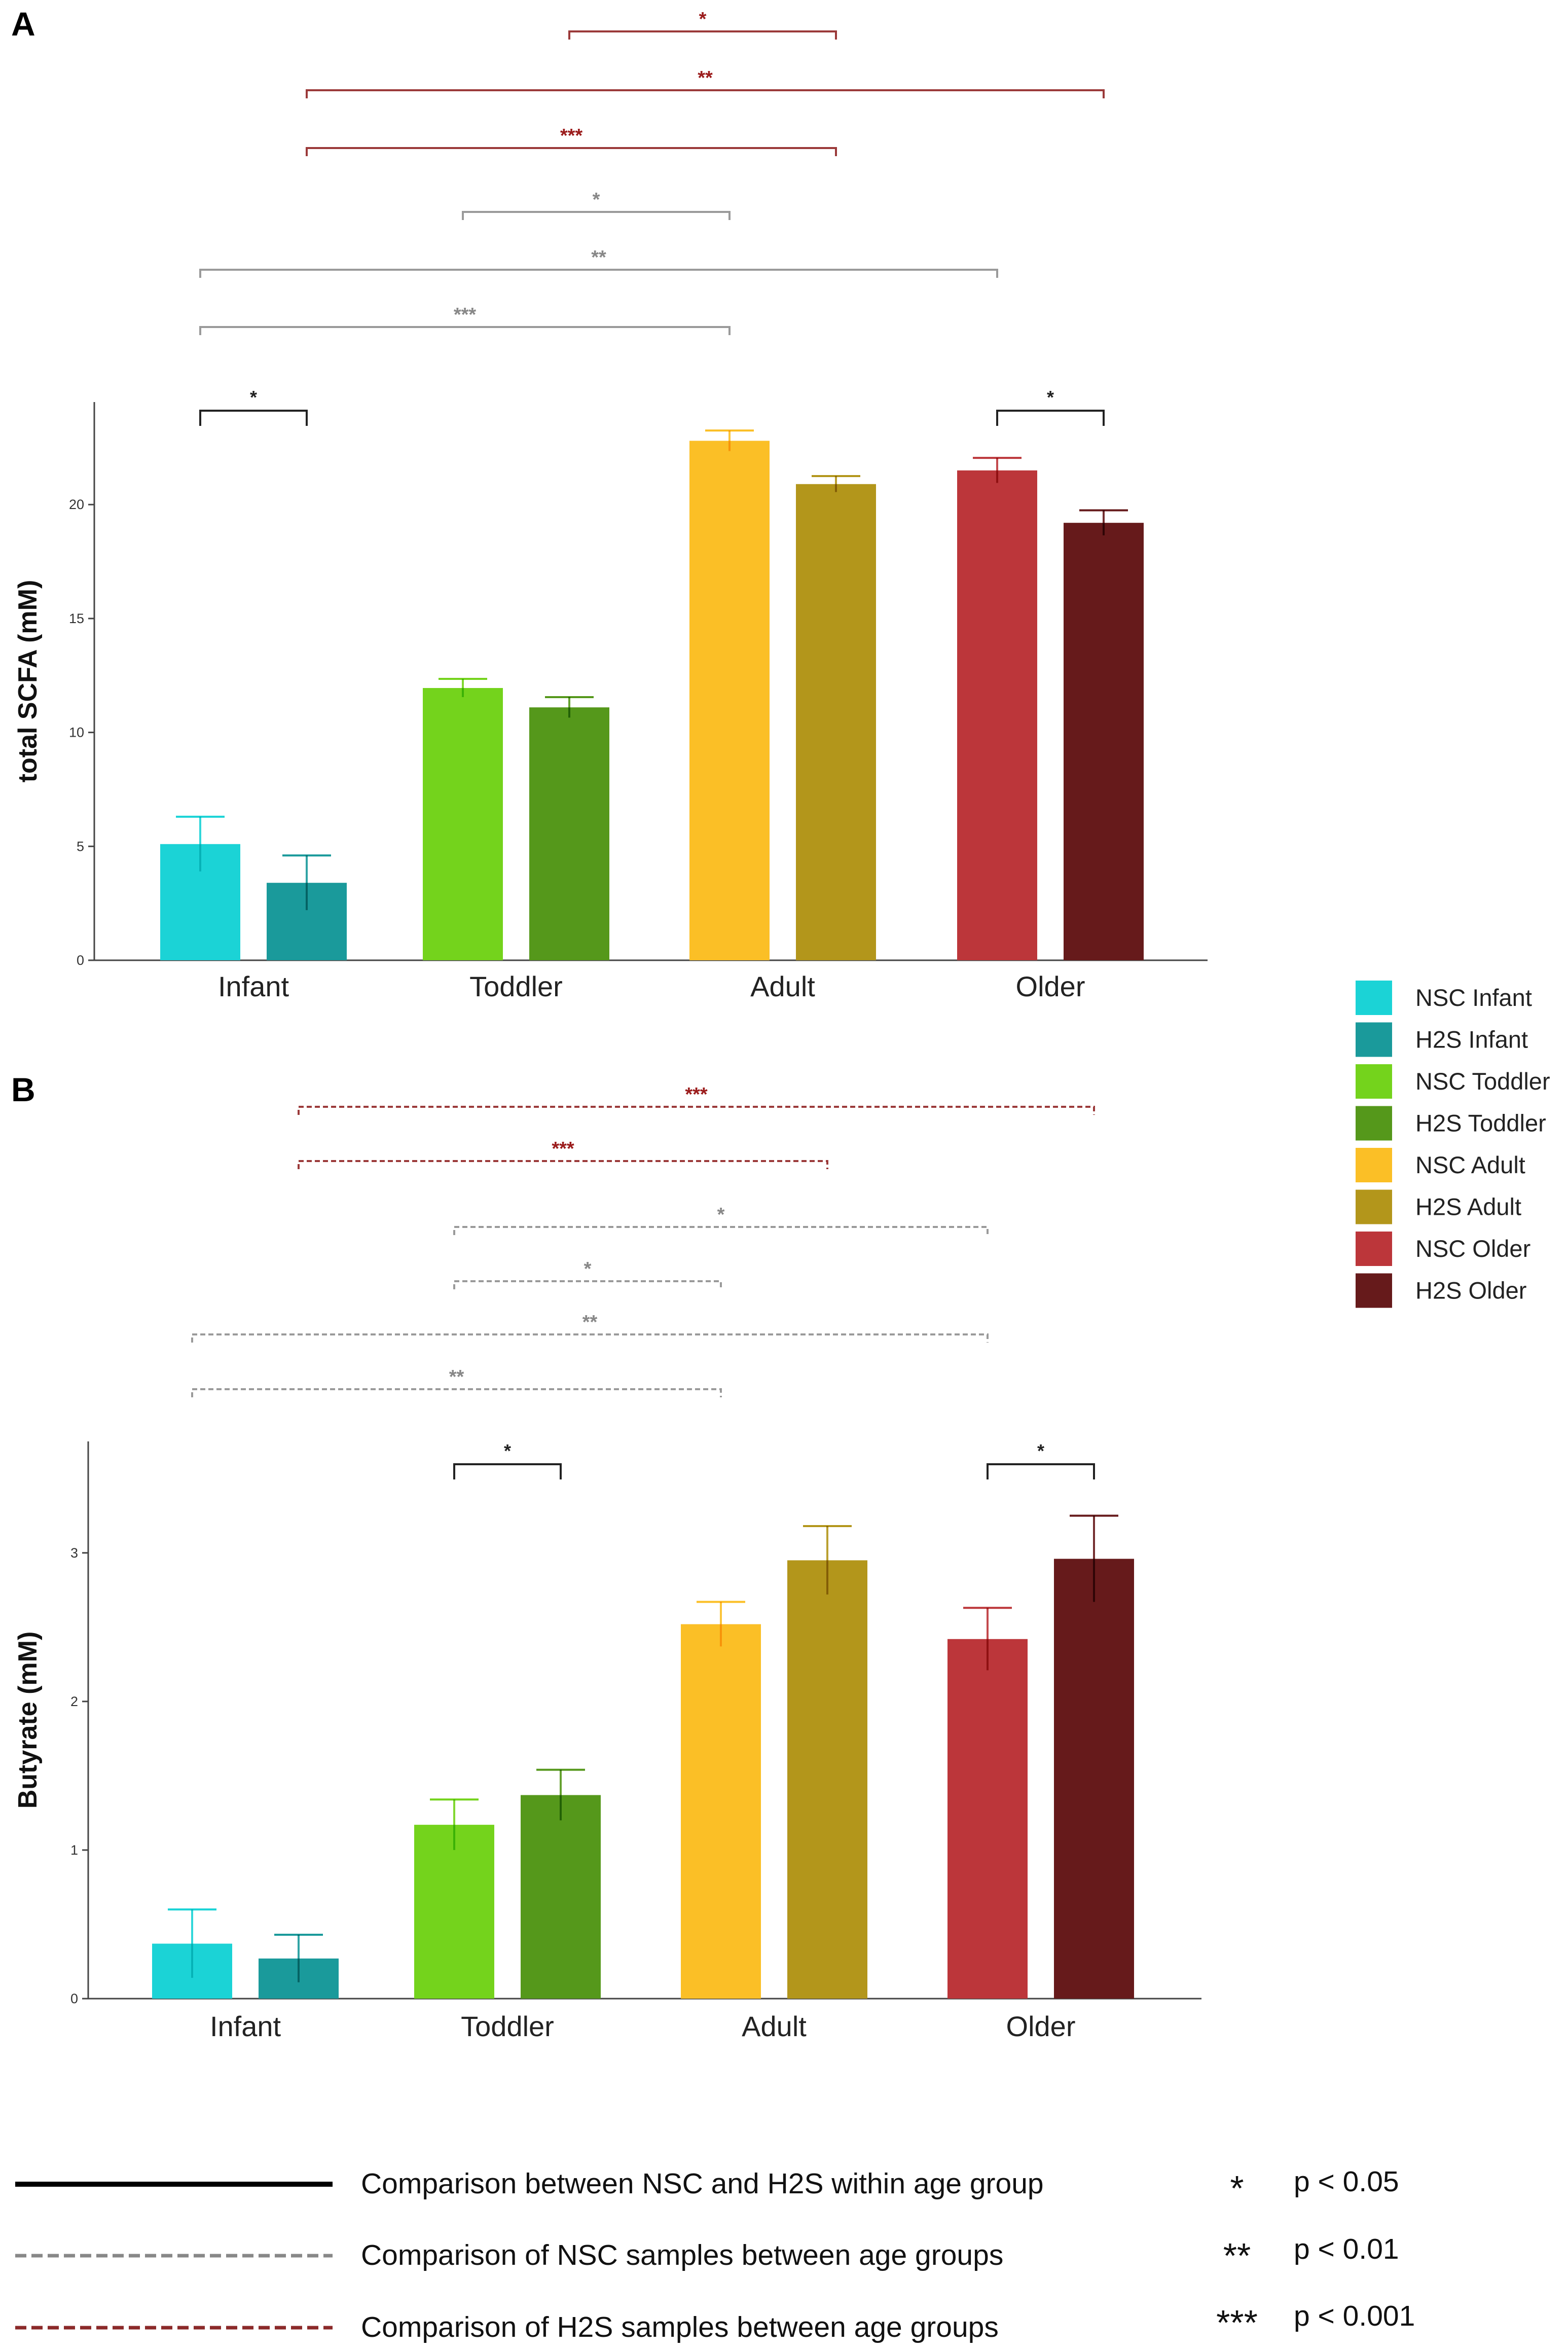 Image resolution: width=1568 pixels, height=2351 pixels. What do you see at coordinates (1473, 998) in the screenshot?
I see `legend-label: NSC Infant` at bounding box center [1473, 998].